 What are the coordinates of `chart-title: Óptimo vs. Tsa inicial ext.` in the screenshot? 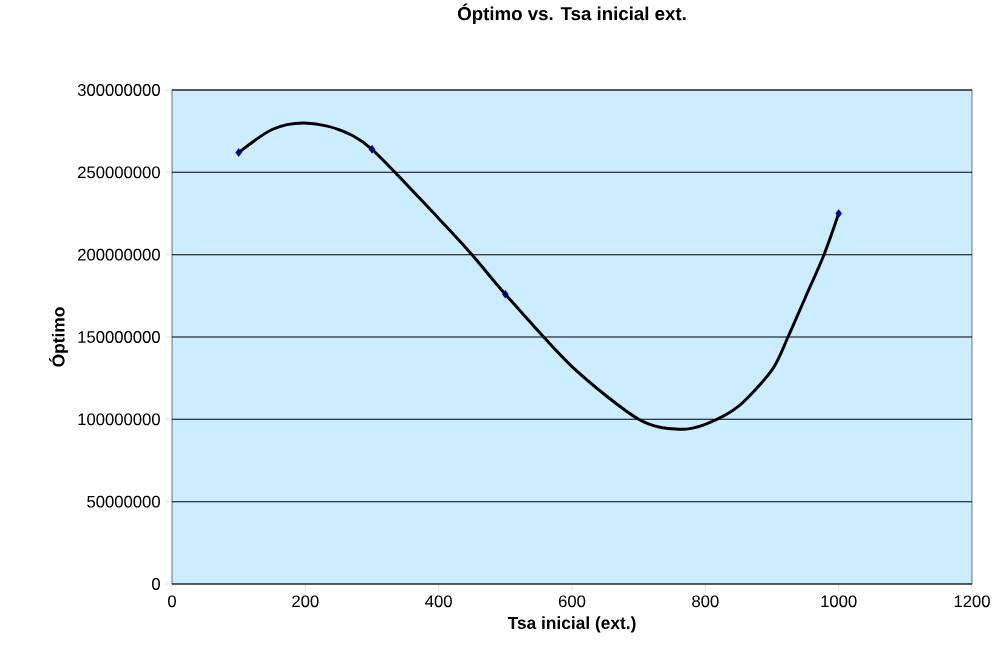 It's located at (571, 13).